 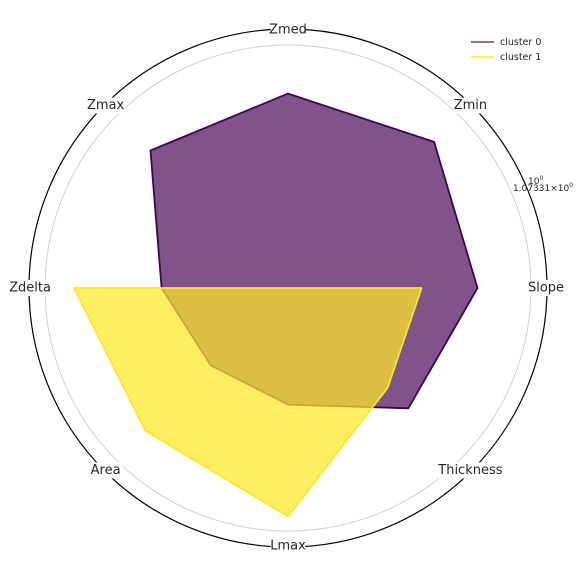 I want to click on legend-label-cluster-1: cluster 1, so click(x=520, y=57).